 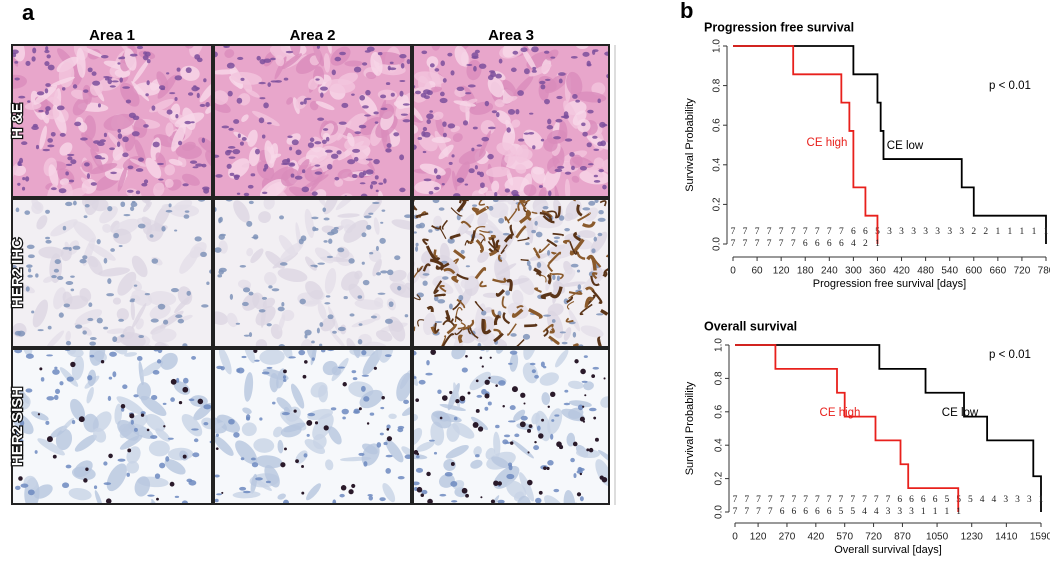 I want to click on x-tick-label: 1410, so click(x=1006, y=537).